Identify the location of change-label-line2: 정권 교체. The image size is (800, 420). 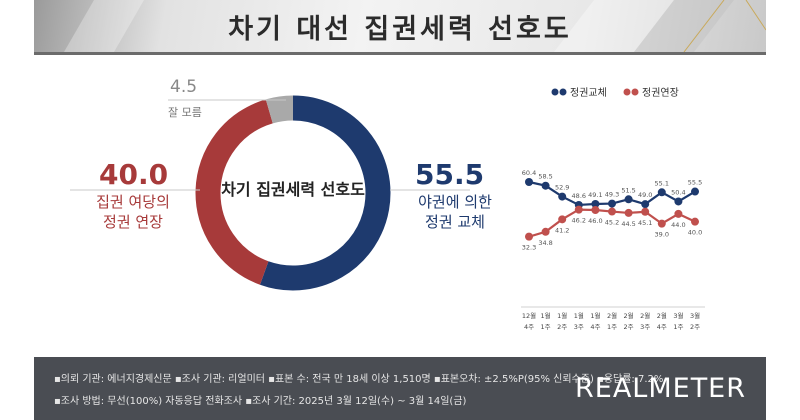
(455, 222).